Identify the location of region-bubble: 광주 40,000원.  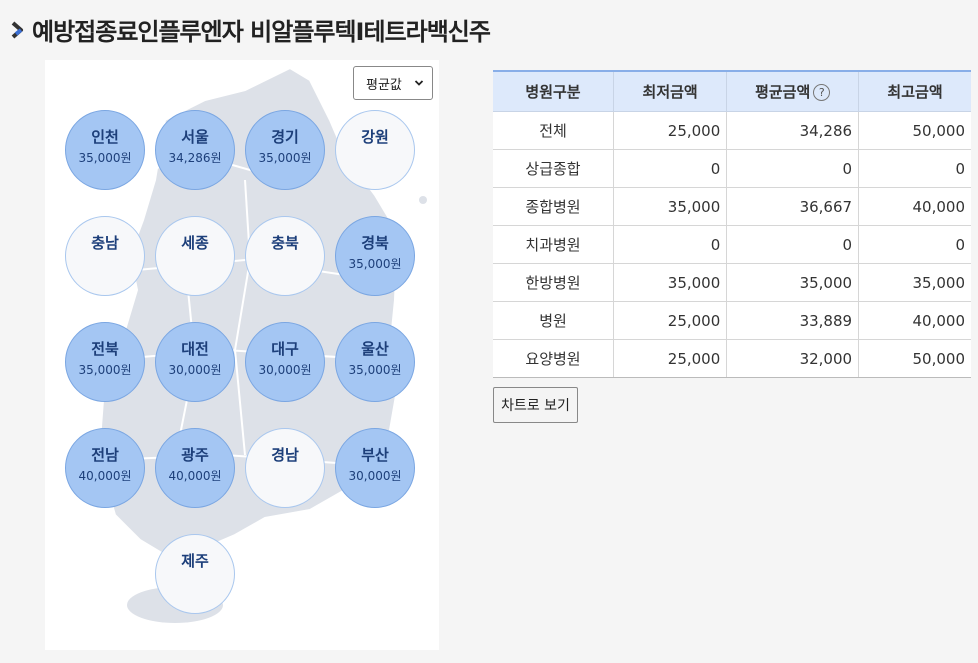
(195, 468).